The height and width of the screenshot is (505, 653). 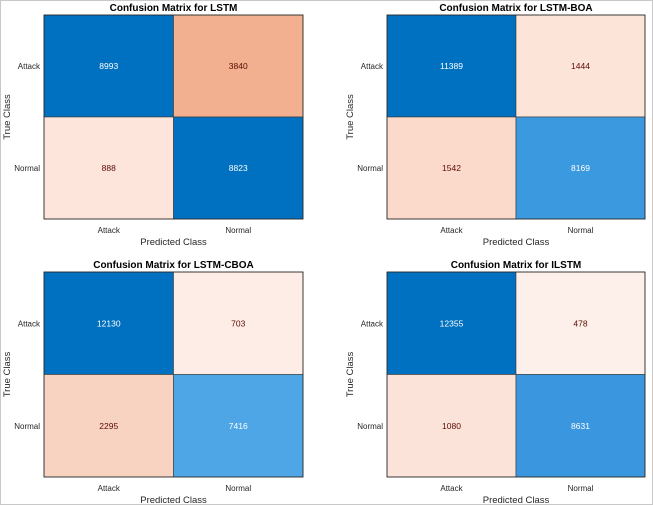 I want to click on cell-value-label: 1542, so click(x=451, y=168).